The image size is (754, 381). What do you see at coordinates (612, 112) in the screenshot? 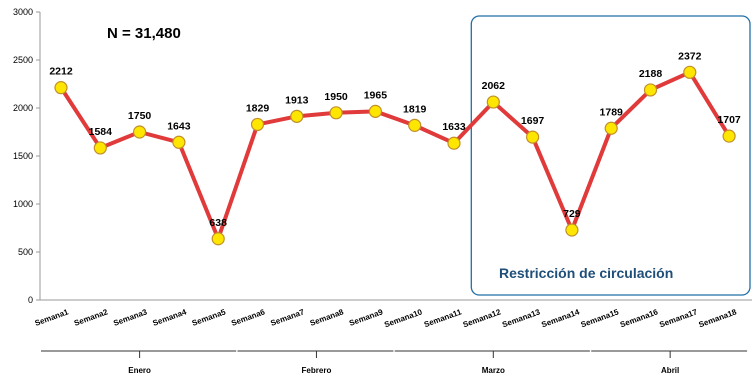
I see `data-label: 1789` at bounding box center [612, 112].